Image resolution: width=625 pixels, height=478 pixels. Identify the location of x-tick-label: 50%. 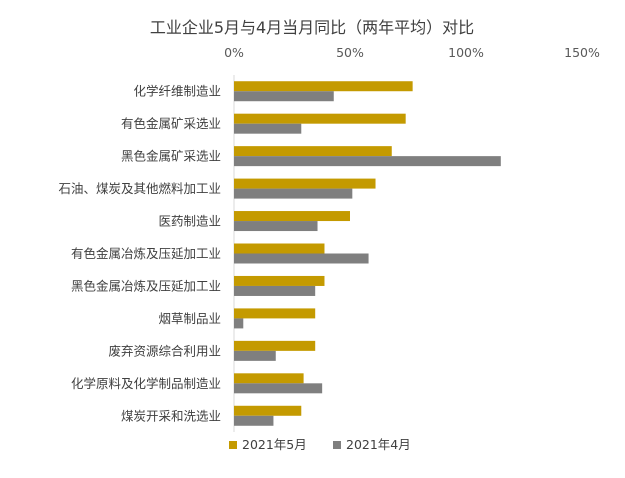
(350, 52).